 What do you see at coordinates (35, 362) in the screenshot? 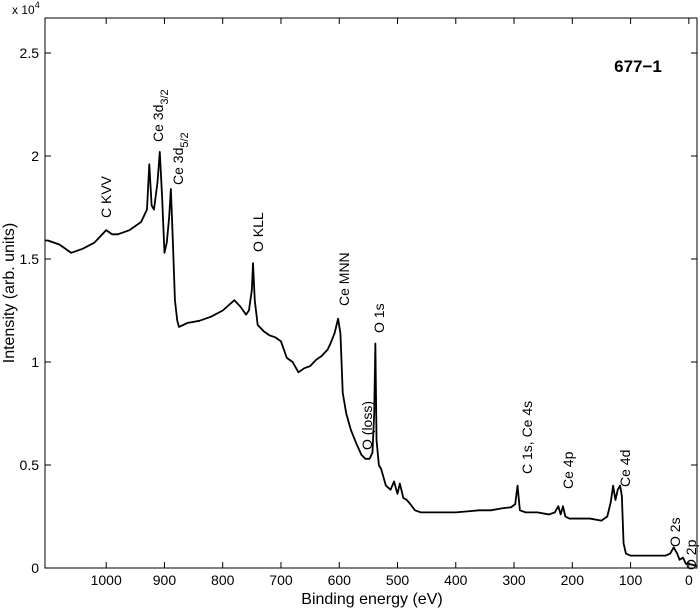
I see `y-tick-label: 1` at bounding box center [35, 362].